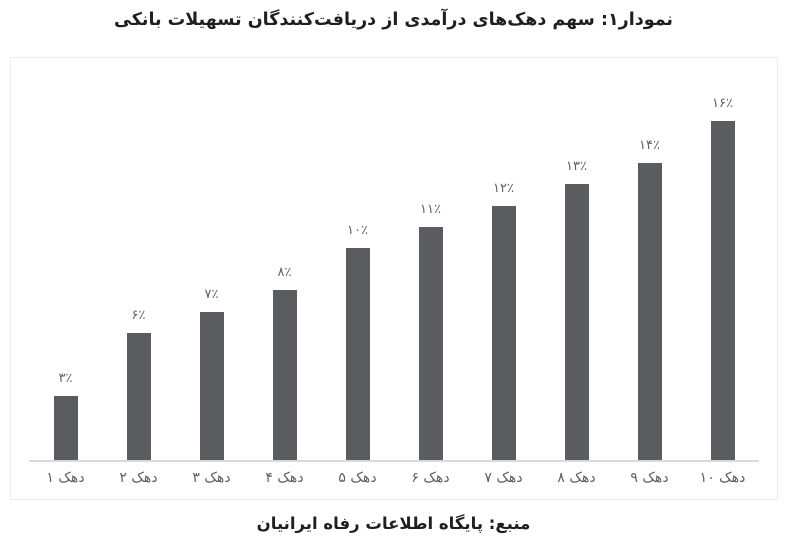 This screenshot has height=553, width=787. What do you see at coordinates (430, 478) in the screenshot?
I see `x-axis-label: دهک ۶` at bounding box center [430, 478].